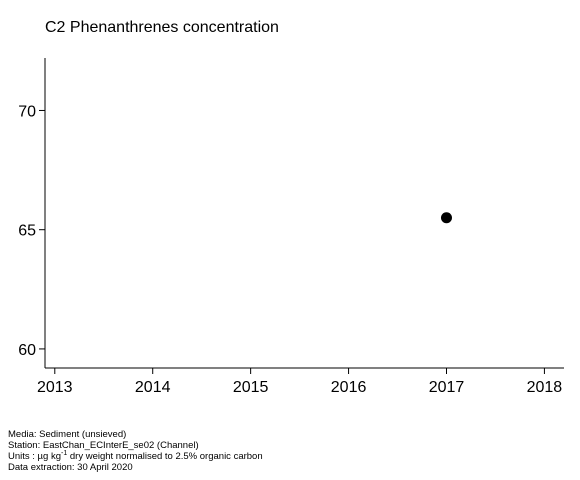 The width and height of the screenshot is (580, 480). What do you see at coordinates (251, 387) in the screenshot?
I see `x-tick-label: 2015` at bounding box center [251, 387].